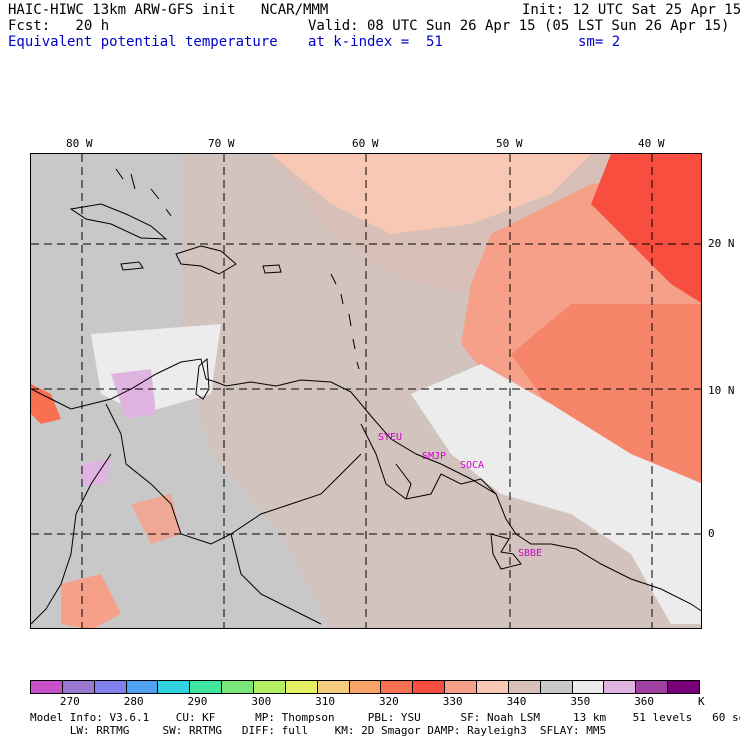 Image resolution: width=740 pixels, height=740 pixels. I want to click on field-name: Equivalent potential temperature, so click(143, 42).